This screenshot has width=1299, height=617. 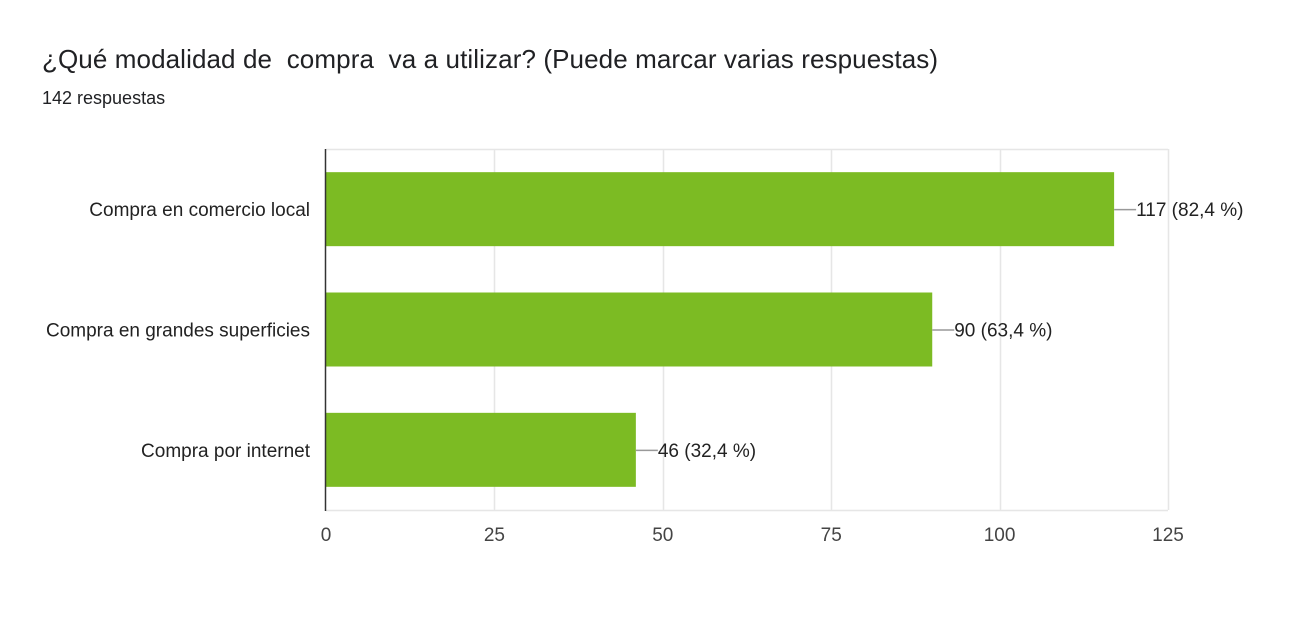 What do you see at coordinates (1003, 331) in the screenshot?
I see `data-label: 90 (63,4 %)` at bounding box center [1003, 331].